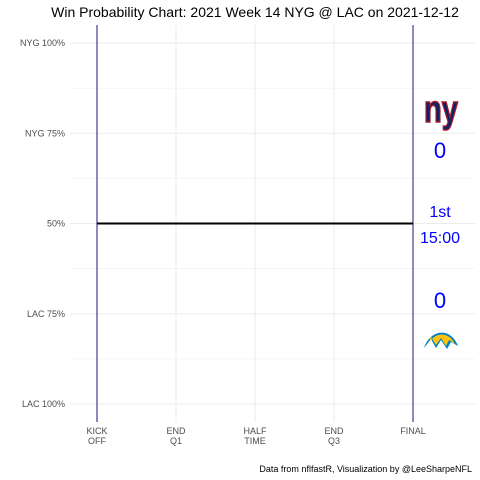  Describe the element at coordinates (42, 223) in the screenshot. I see `y-tick-labels: NYG 100% NYG 75% 50% LAC 75% LAC 100%` at that location.